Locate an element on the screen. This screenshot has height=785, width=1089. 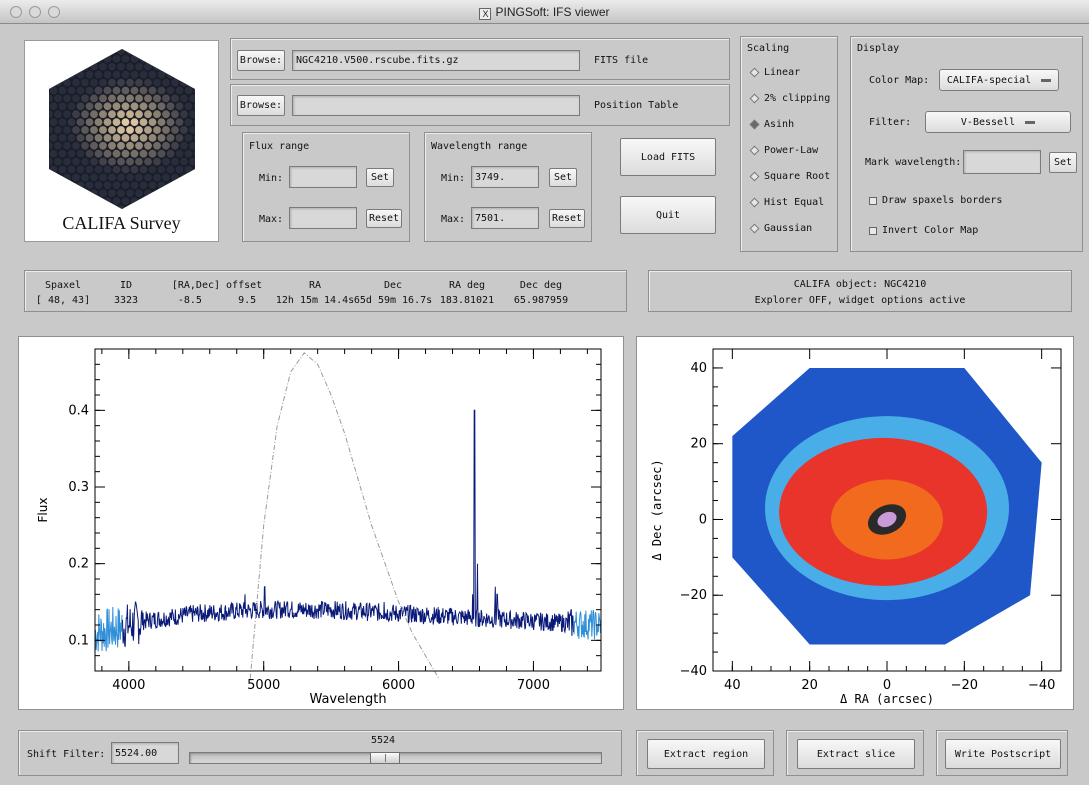
load-fits-button: Load FITS is located at coordinates (668, 157).